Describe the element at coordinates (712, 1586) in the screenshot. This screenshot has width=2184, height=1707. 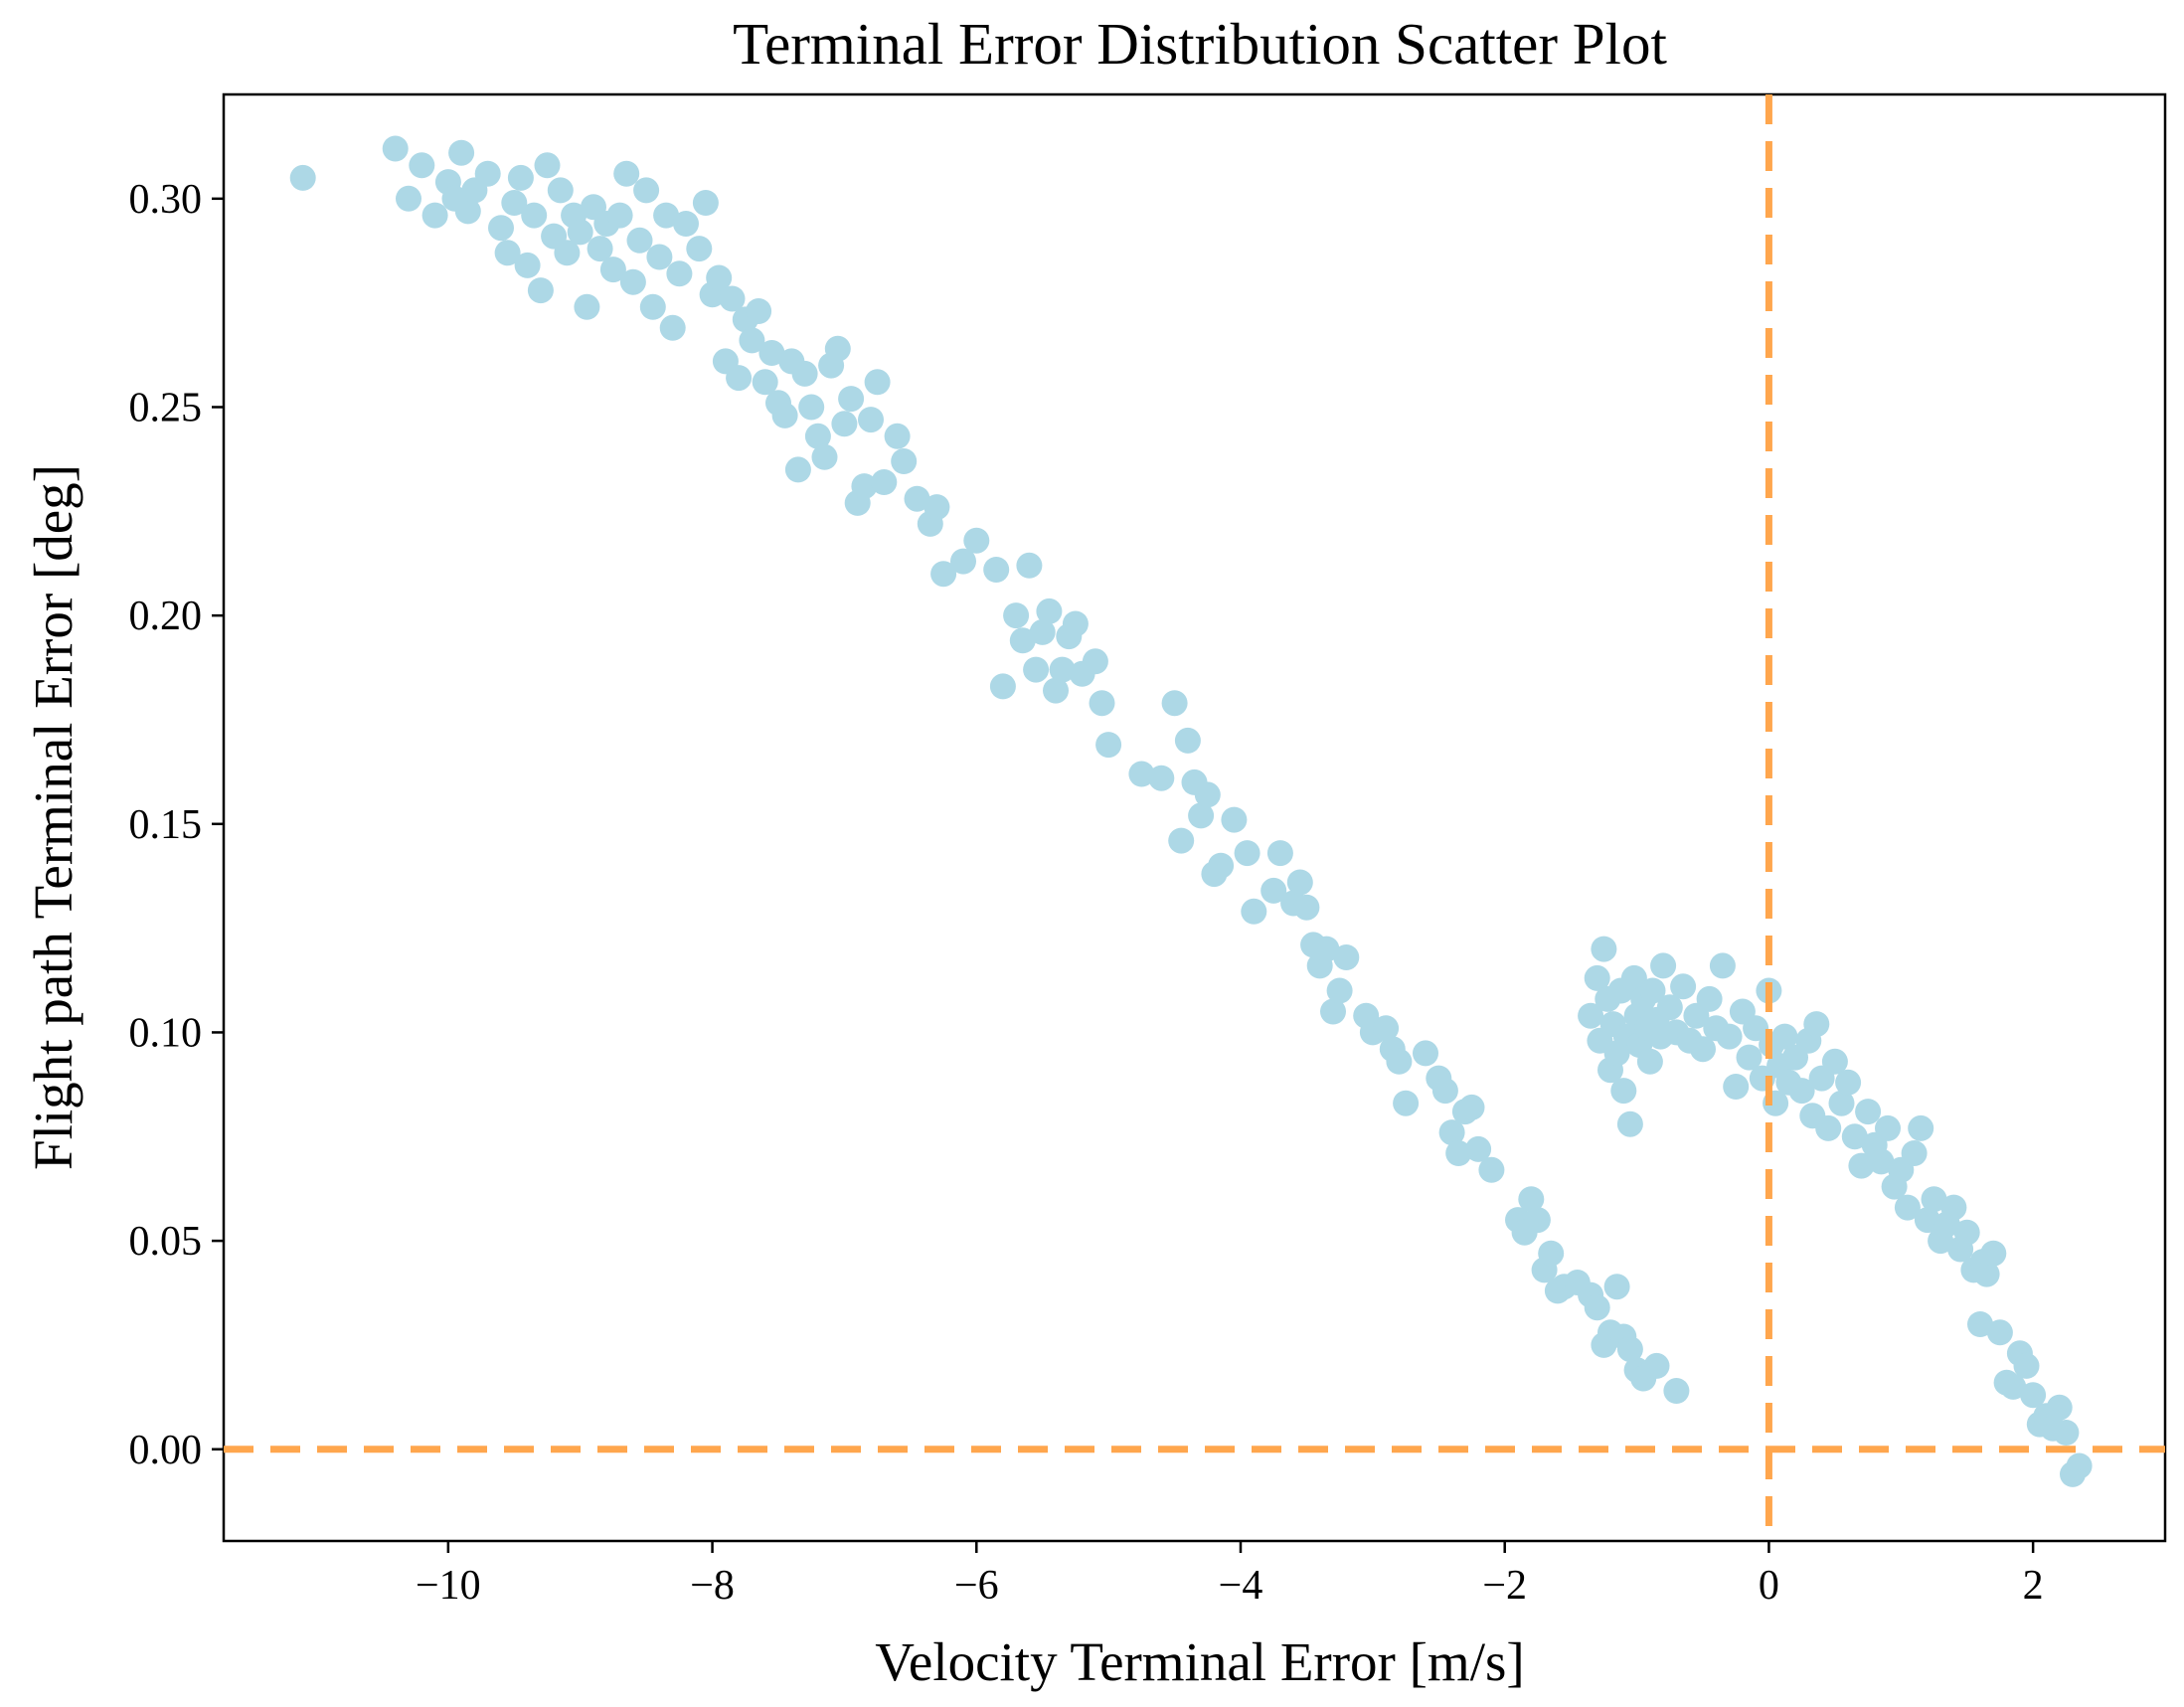
I see `x-tick-label: −8` at that location.